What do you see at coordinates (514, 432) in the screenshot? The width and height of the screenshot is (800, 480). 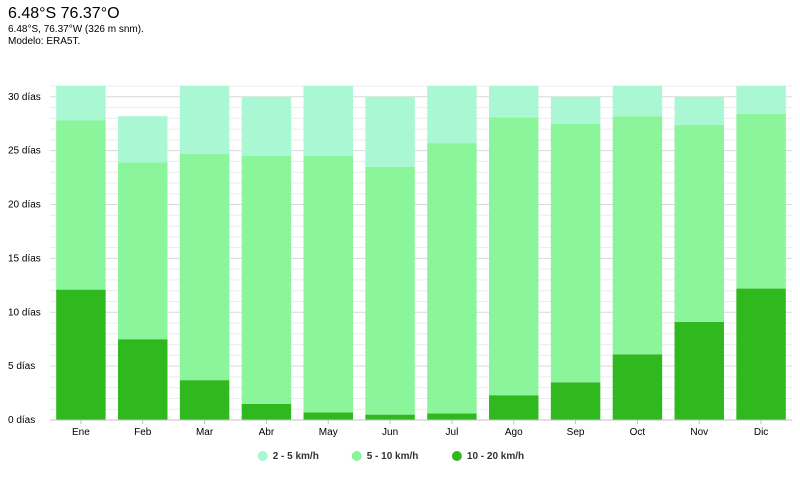 I see `x-tick-label: Ago` at bounding box center [514, 432].